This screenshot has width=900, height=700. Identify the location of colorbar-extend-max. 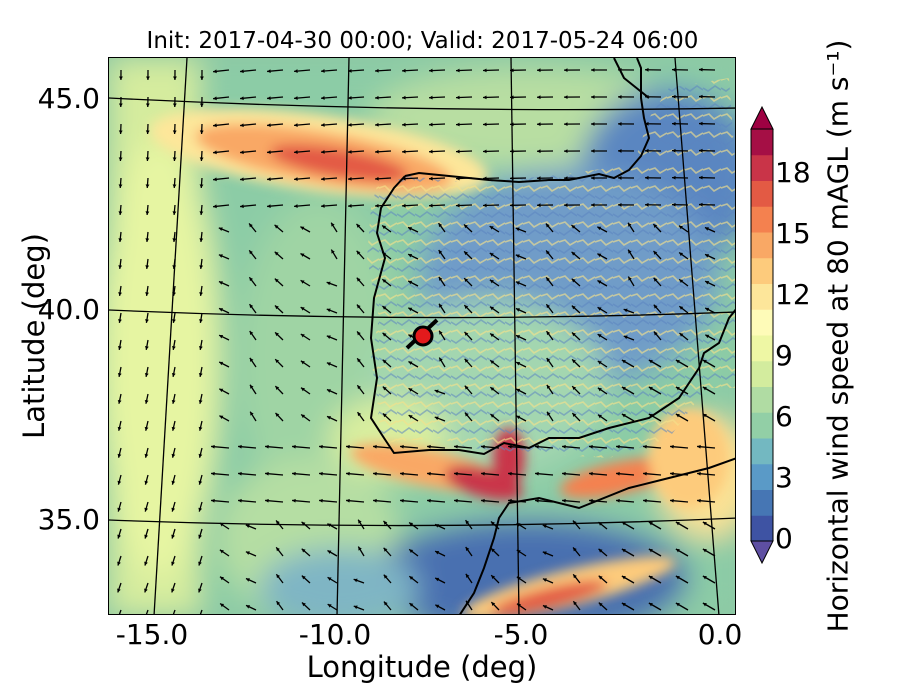
(762, 117).